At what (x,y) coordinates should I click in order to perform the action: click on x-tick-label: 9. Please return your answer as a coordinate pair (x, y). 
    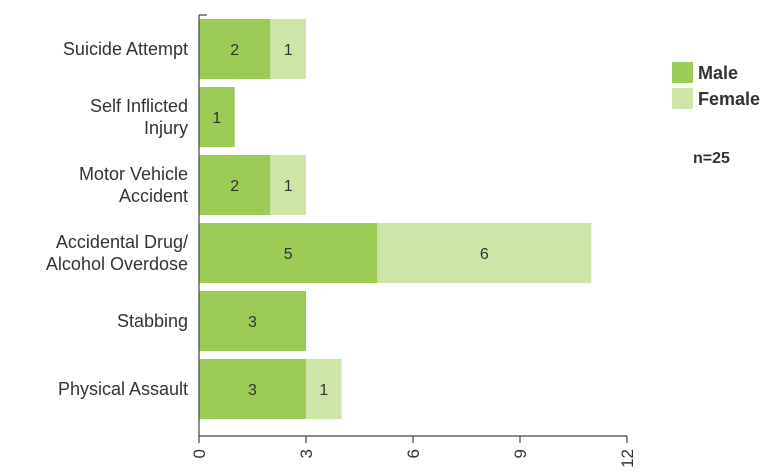
    Looking at the image, I should click on (520, 453).